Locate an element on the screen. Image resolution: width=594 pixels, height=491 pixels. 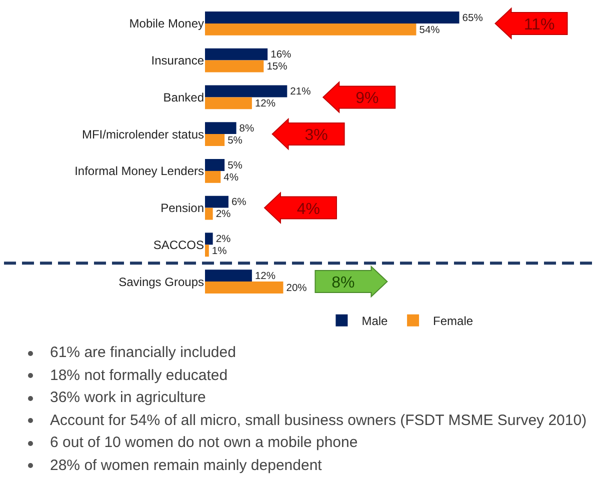
annotation: 3% is located at coordinates (316, 135).